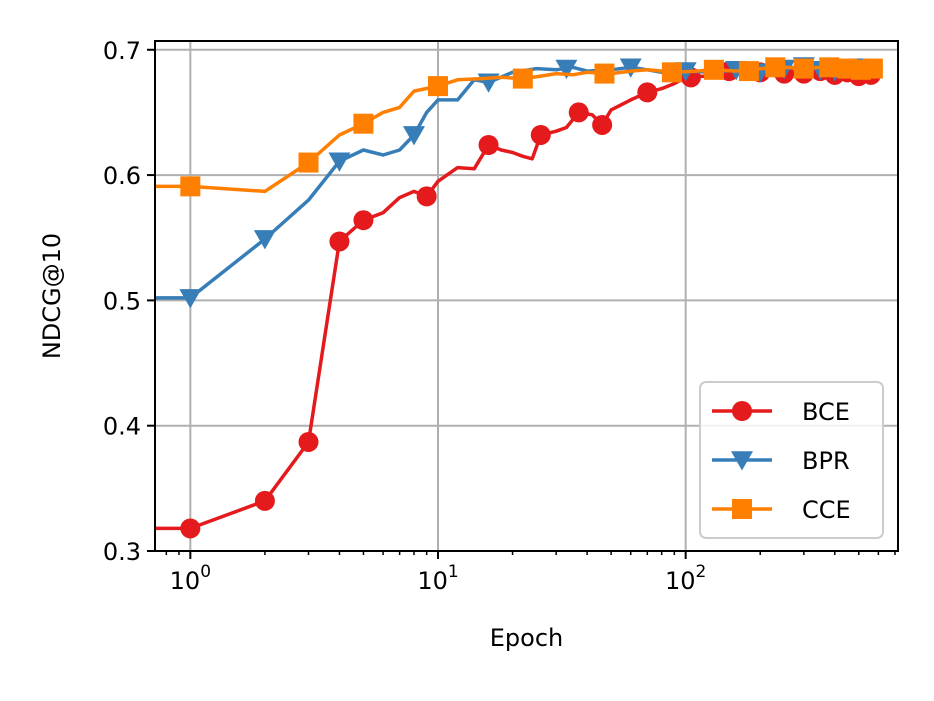  I want to click on legend-label: BPR, so click(826, 461).